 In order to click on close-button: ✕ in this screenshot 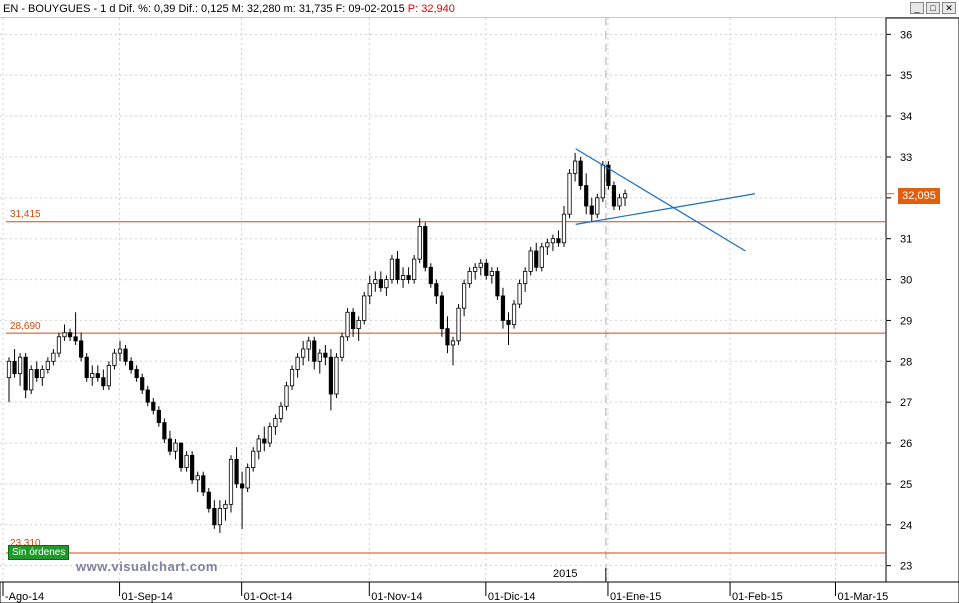, I will do `click(949, 8)`.